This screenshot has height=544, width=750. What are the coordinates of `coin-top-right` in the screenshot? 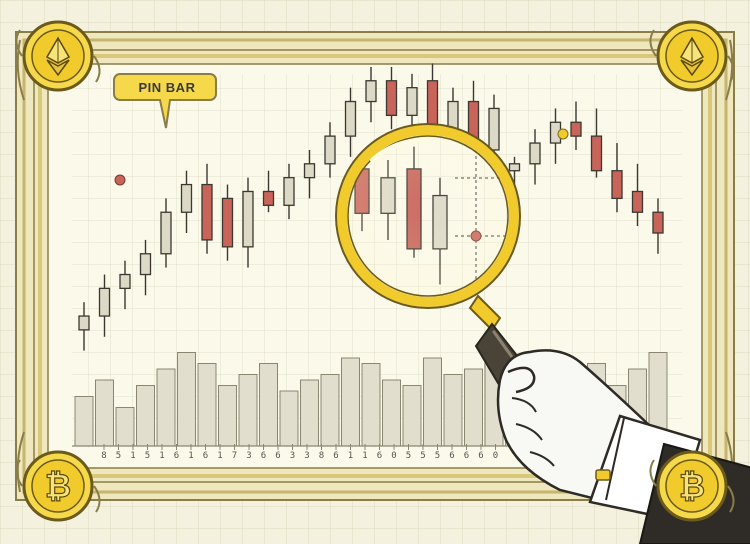 It's located at (692, 56).